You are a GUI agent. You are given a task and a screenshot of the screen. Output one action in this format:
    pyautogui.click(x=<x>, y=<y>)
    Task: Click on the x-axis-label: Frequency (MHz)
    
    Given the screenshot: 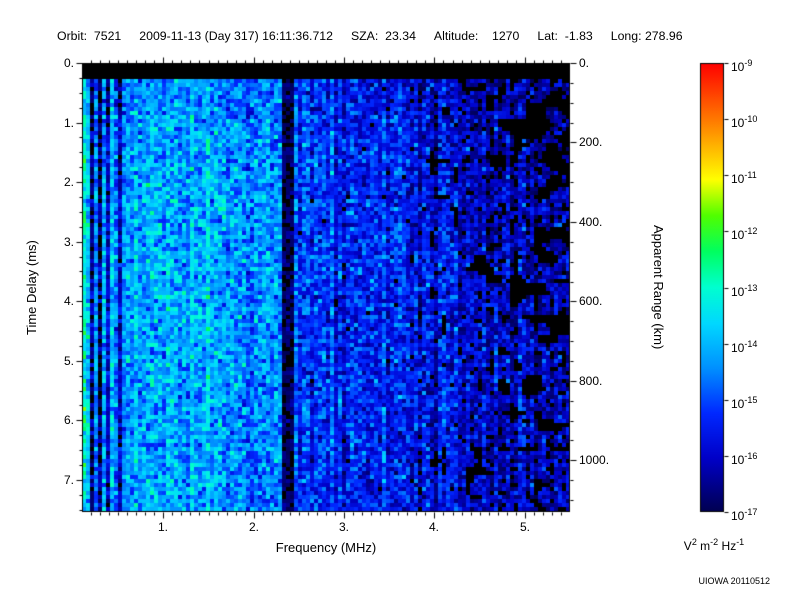 What is the action you would take?
    pyautogui.click(x=326, y=547)
    